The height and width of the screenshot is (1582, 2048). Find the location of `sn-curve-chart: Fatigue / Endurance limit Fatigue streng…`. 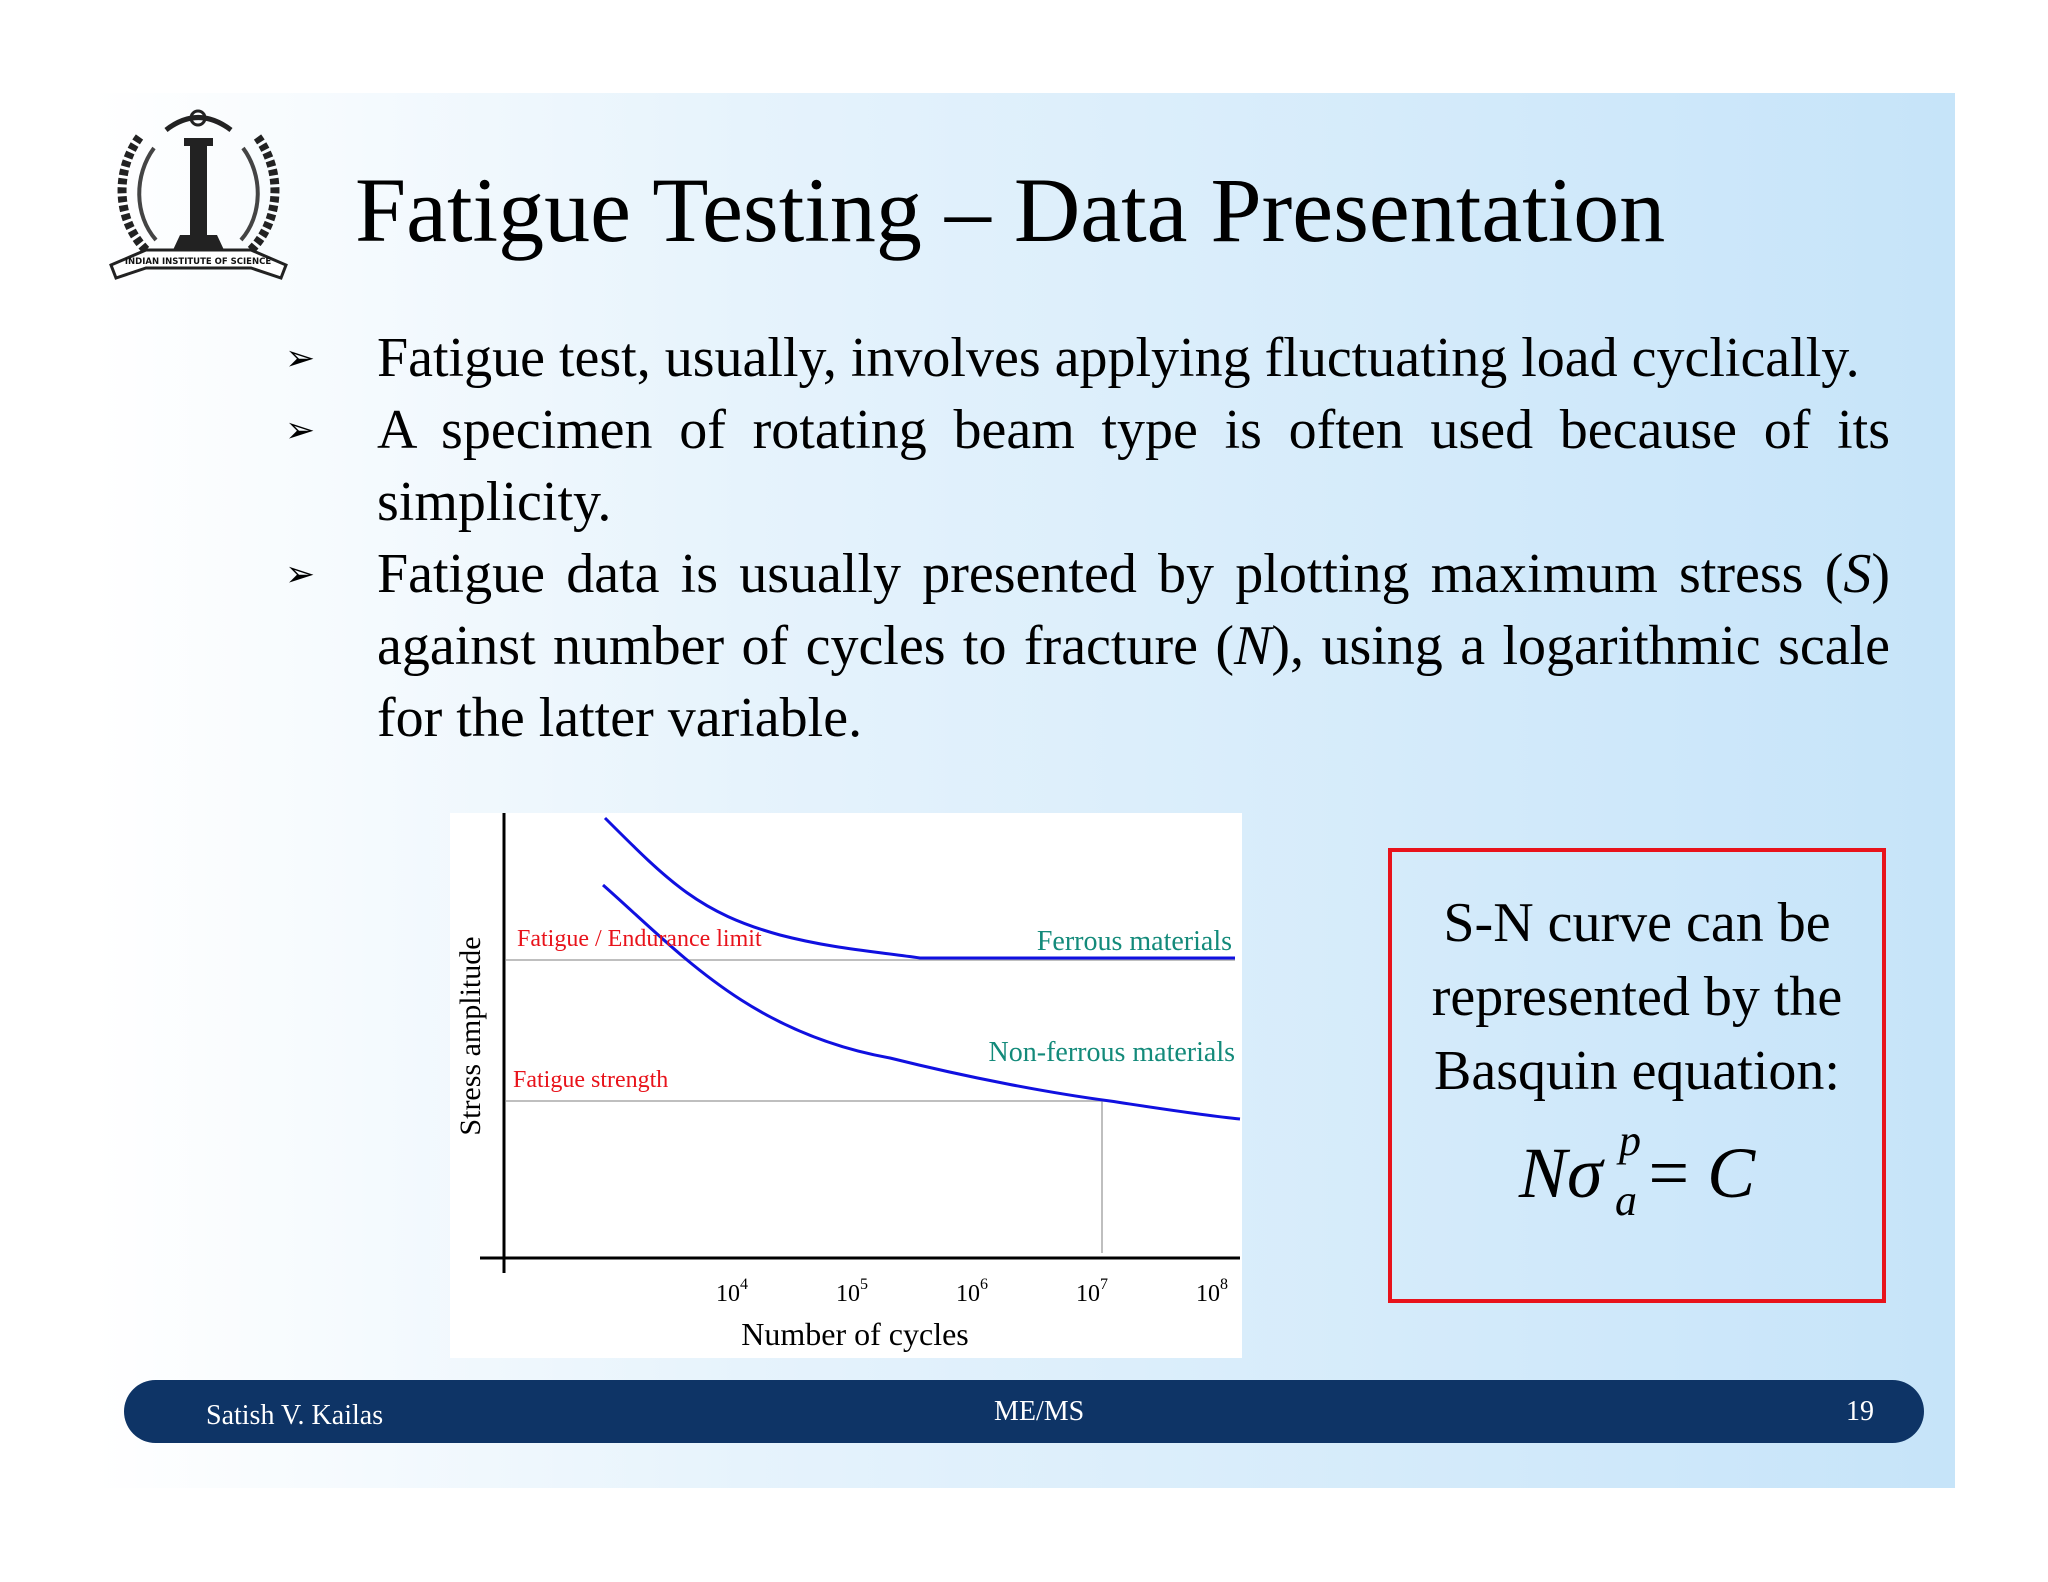

sn-curve-chart: Fatigue / Endurance limit Fatigue streng… is located at coordinates (847, 1082).